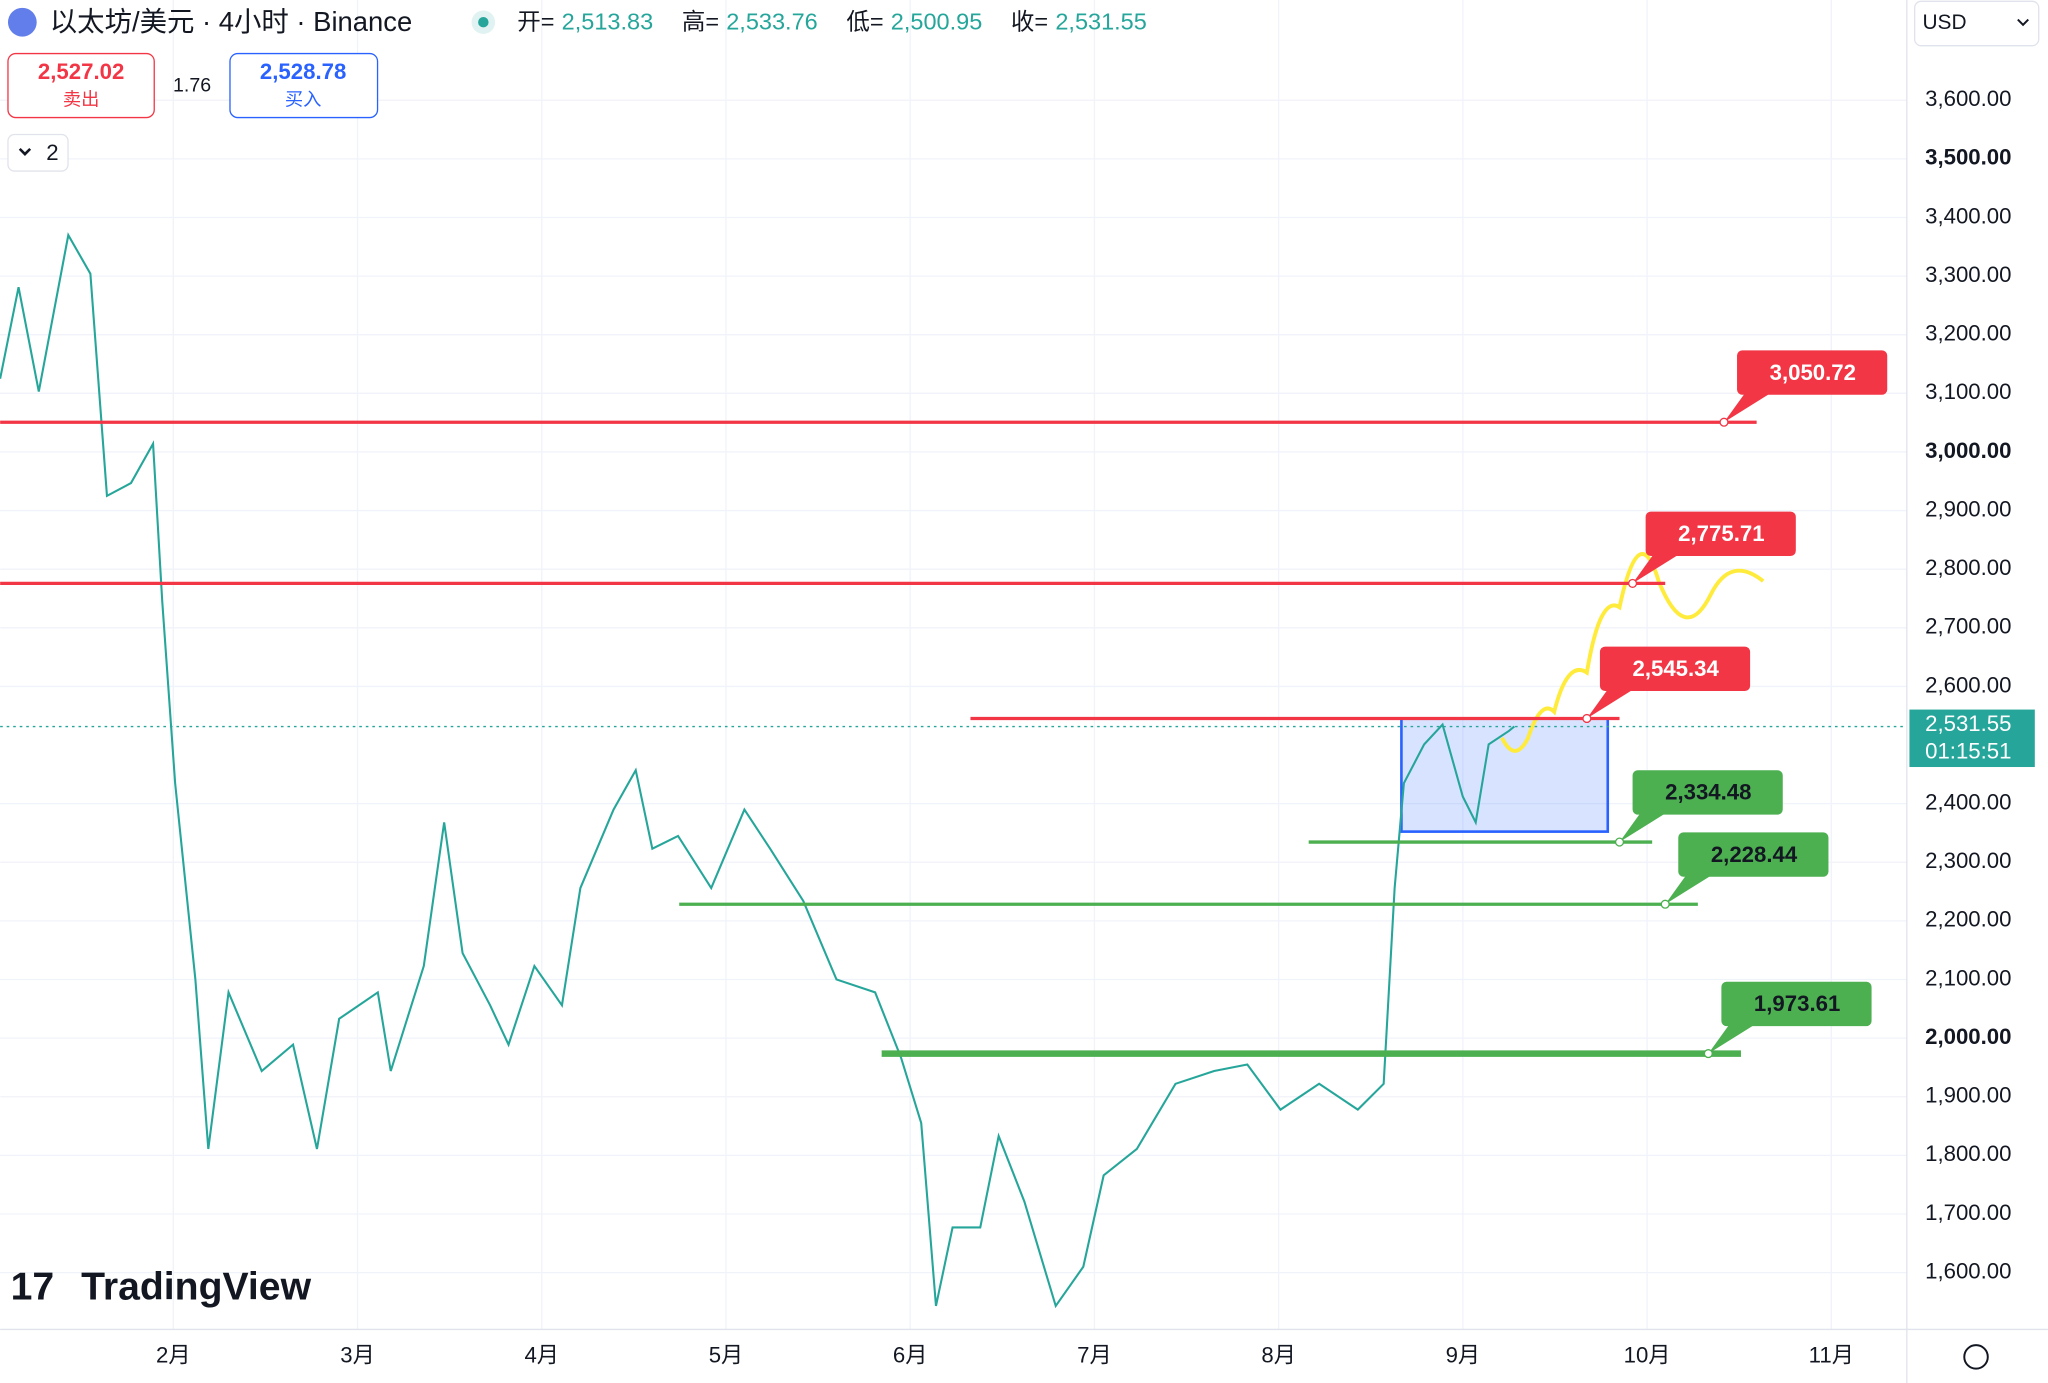 The width and height of the screenshot is (2048, 1383). Describe the element at coordinates (1968, 1212) in the screenshot. I see `y-tick-label: 1,700.00` at that location.